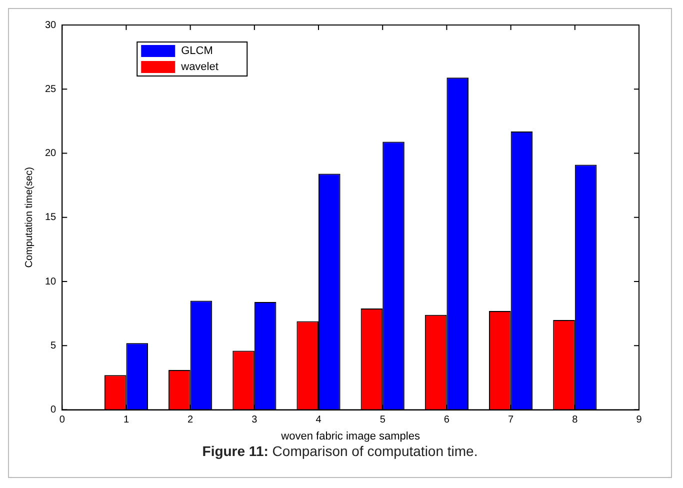  Describe the element at coordinates (639, 420) in the screenshot. I see `x-tick-label: 9` at that location.